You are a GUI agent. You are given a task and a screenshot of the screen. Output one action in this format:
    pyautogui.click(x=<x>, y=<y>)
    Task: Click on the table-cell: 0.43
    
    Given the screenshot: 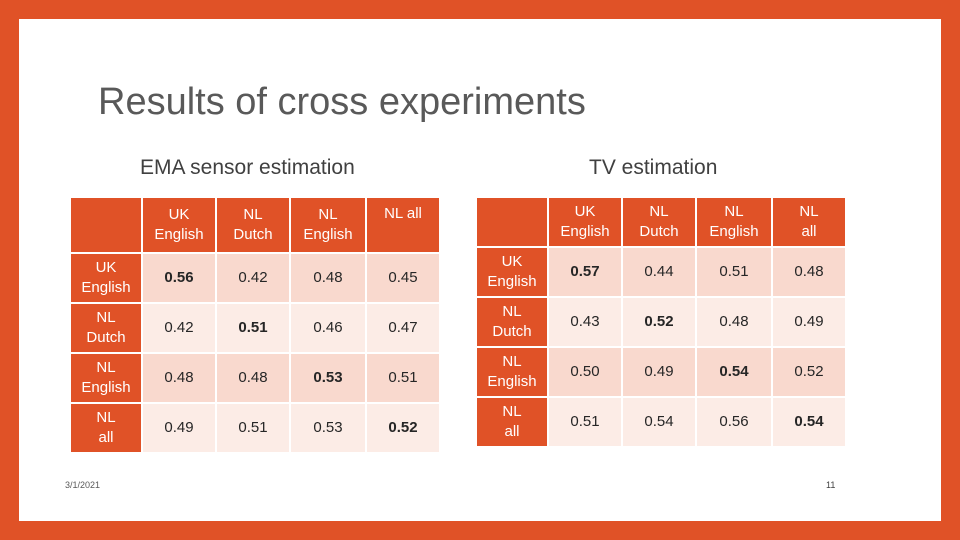 What is the action you would take?
    pyautogui.click(x=585, y=322)
    